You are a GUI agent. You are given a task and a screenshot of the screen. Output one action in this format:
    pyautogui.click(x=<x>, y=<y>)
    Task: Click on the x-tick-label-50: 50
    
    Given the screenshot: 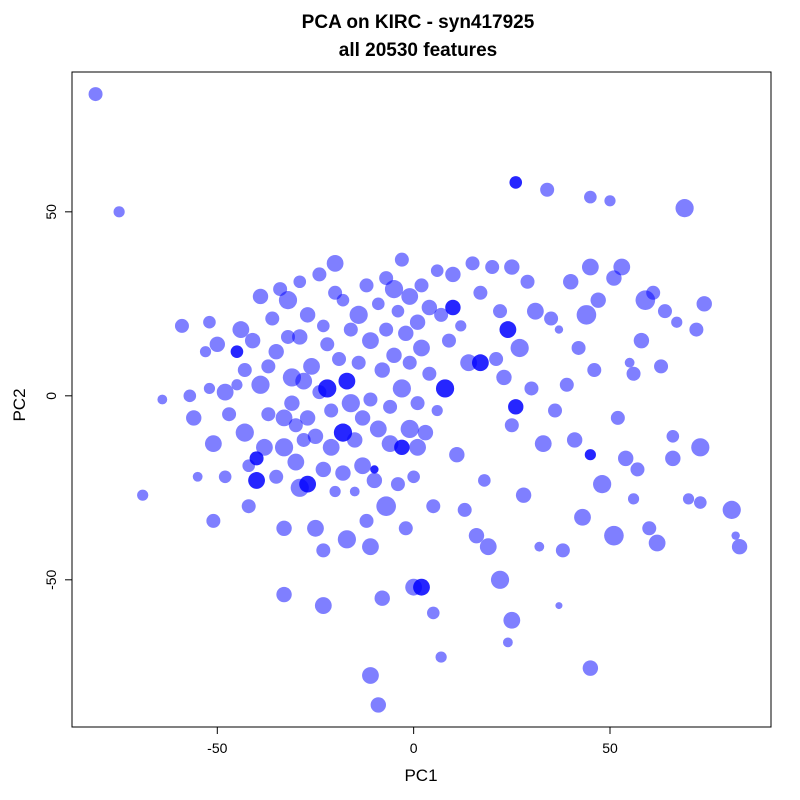 What is the action you would take?
    pyautogui.click(x=610, y=748)
    